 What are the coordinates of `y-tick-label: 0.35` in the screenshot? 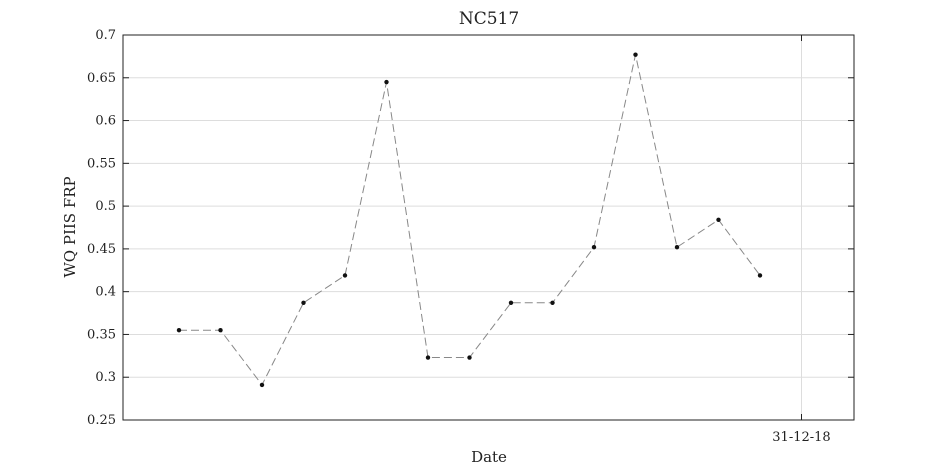 It's located at (101, 334).